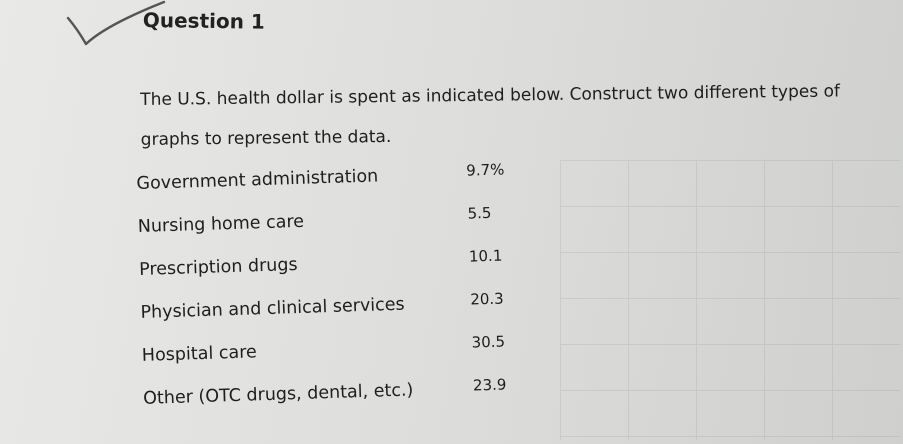  Describe the element at coordinates (203, 21) in the screenshot. I see `question-title: Question 1` at that location.